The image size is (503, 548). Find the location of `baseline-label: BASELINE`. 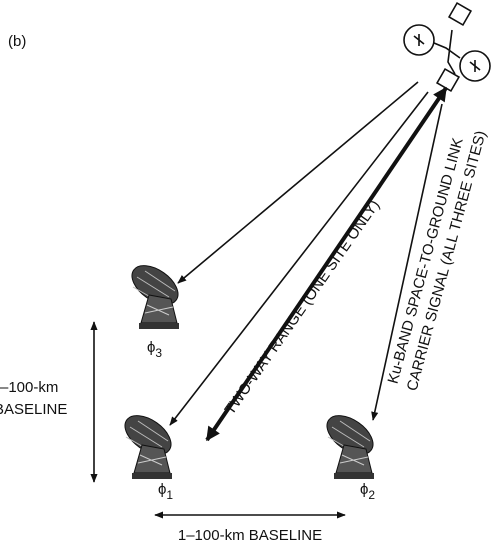

baseline-label: BASELINE is located at coordinates (33, 409).